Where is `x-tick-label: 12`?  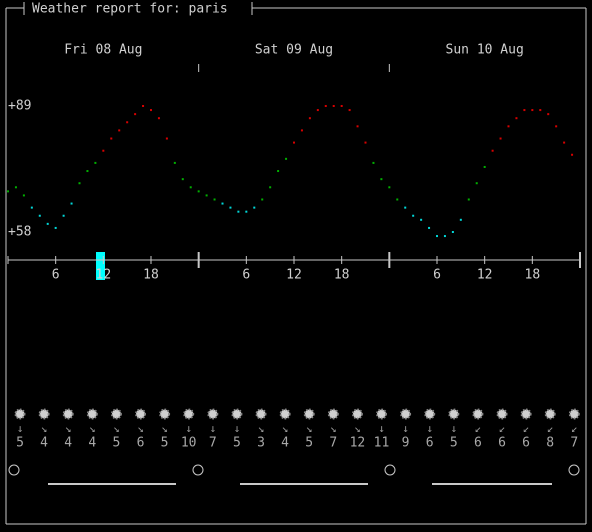
x-tick-label: 12 is located at coordinates (485, 275).